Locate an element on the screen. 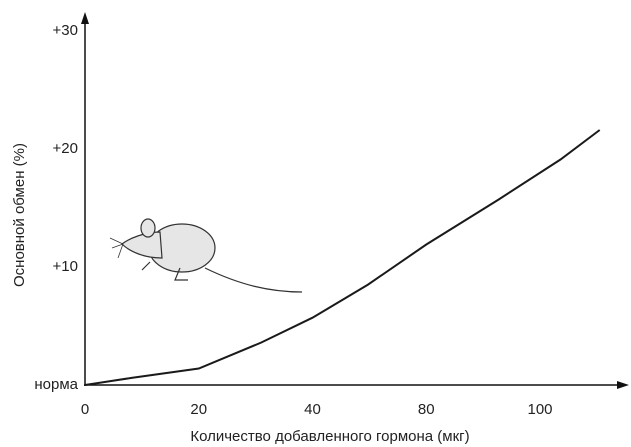 The image size is (631, 447). rat-ear is located at coordinates (148, 228).